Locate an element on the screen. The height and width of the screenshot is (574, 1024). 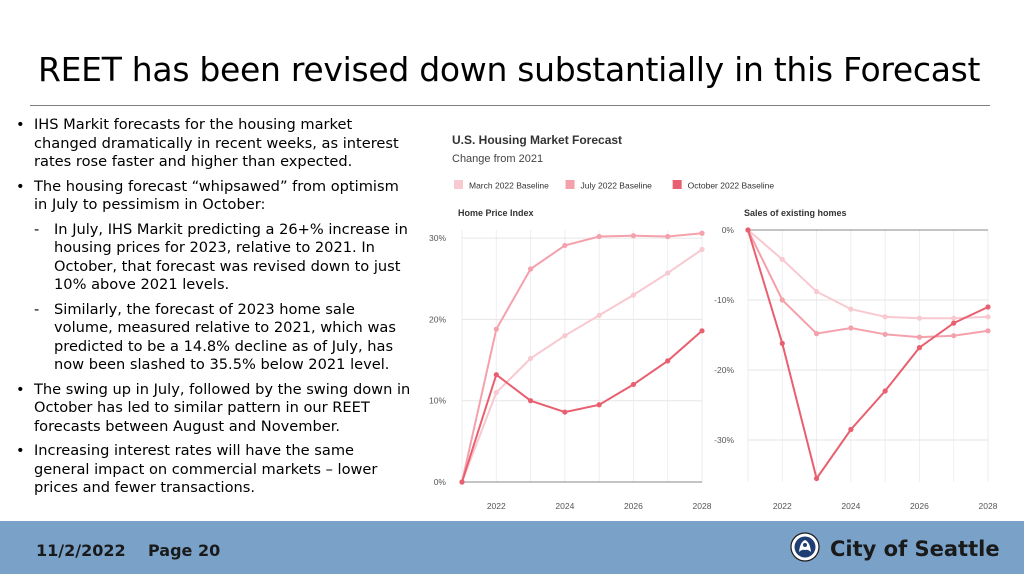
x-tick-label: 2022 is located at coordinates (782, 506).